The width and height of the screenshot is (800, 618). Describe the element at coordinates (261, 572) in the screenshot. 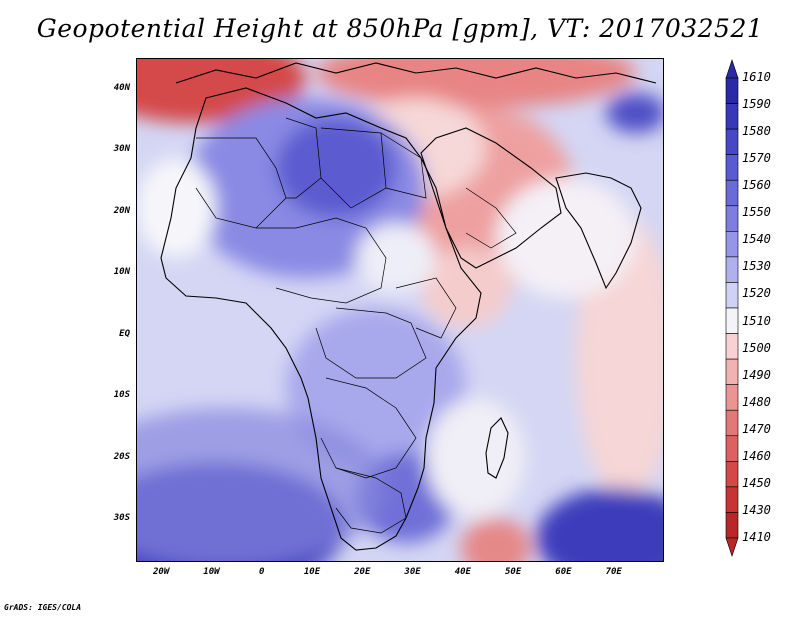

I see `lon-label: 0` at that location.